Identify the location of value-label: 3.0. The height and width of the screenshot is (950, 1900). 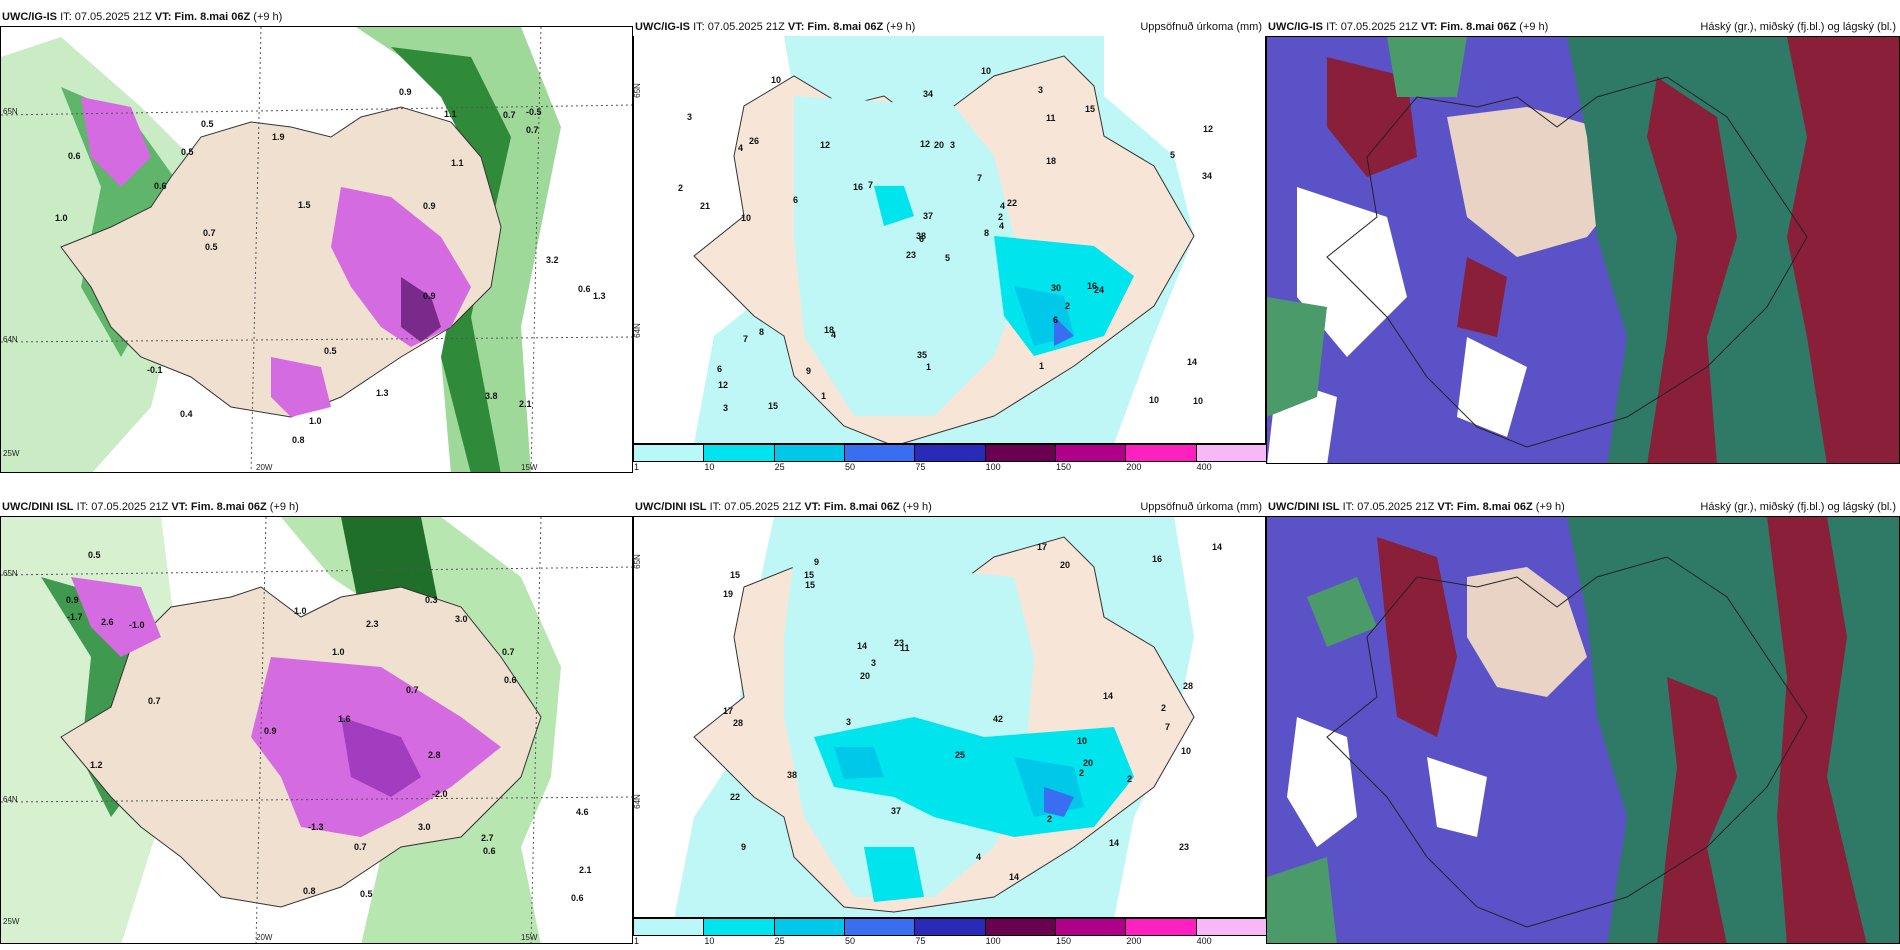
(424, 827).